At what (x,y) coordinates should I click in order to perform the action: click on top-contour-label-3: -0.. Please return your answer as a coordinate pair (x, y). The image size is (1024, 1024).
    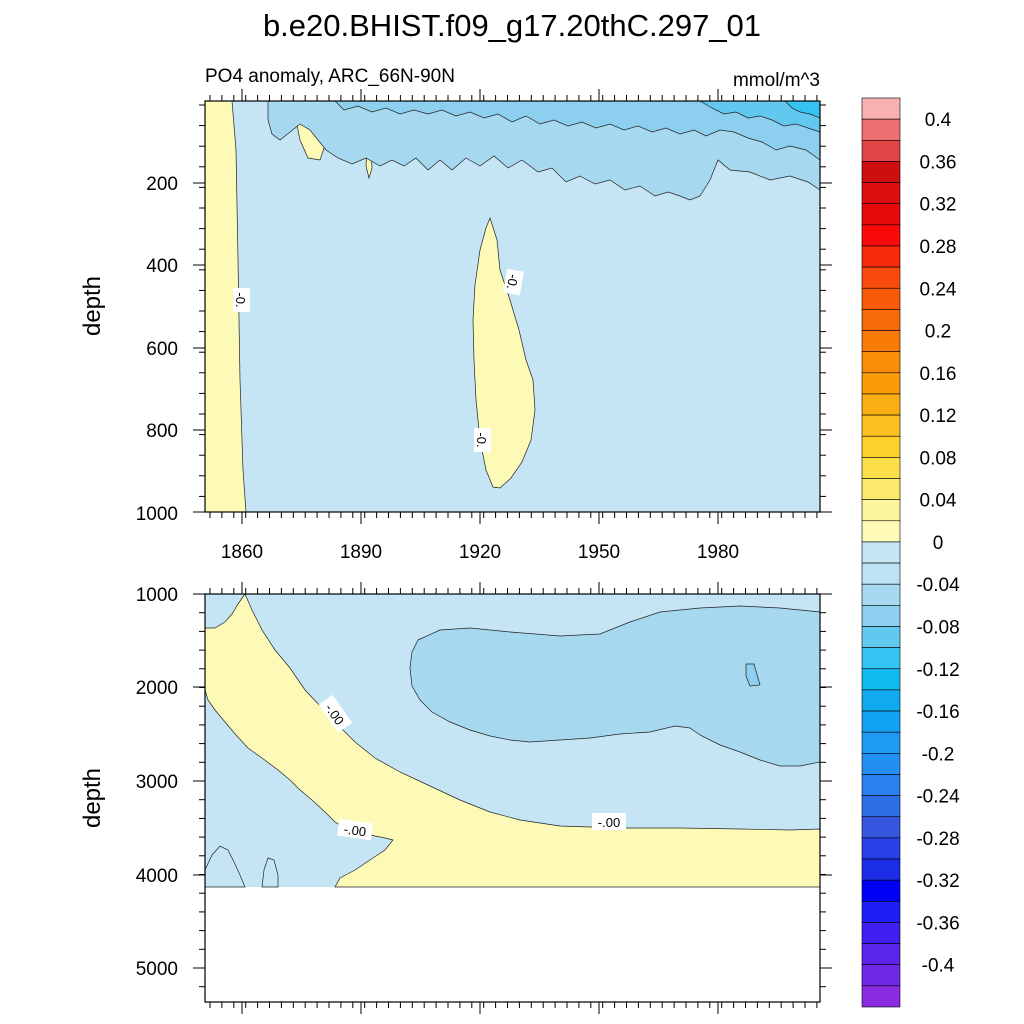
    Looking at the image, I should click on (482, 440).